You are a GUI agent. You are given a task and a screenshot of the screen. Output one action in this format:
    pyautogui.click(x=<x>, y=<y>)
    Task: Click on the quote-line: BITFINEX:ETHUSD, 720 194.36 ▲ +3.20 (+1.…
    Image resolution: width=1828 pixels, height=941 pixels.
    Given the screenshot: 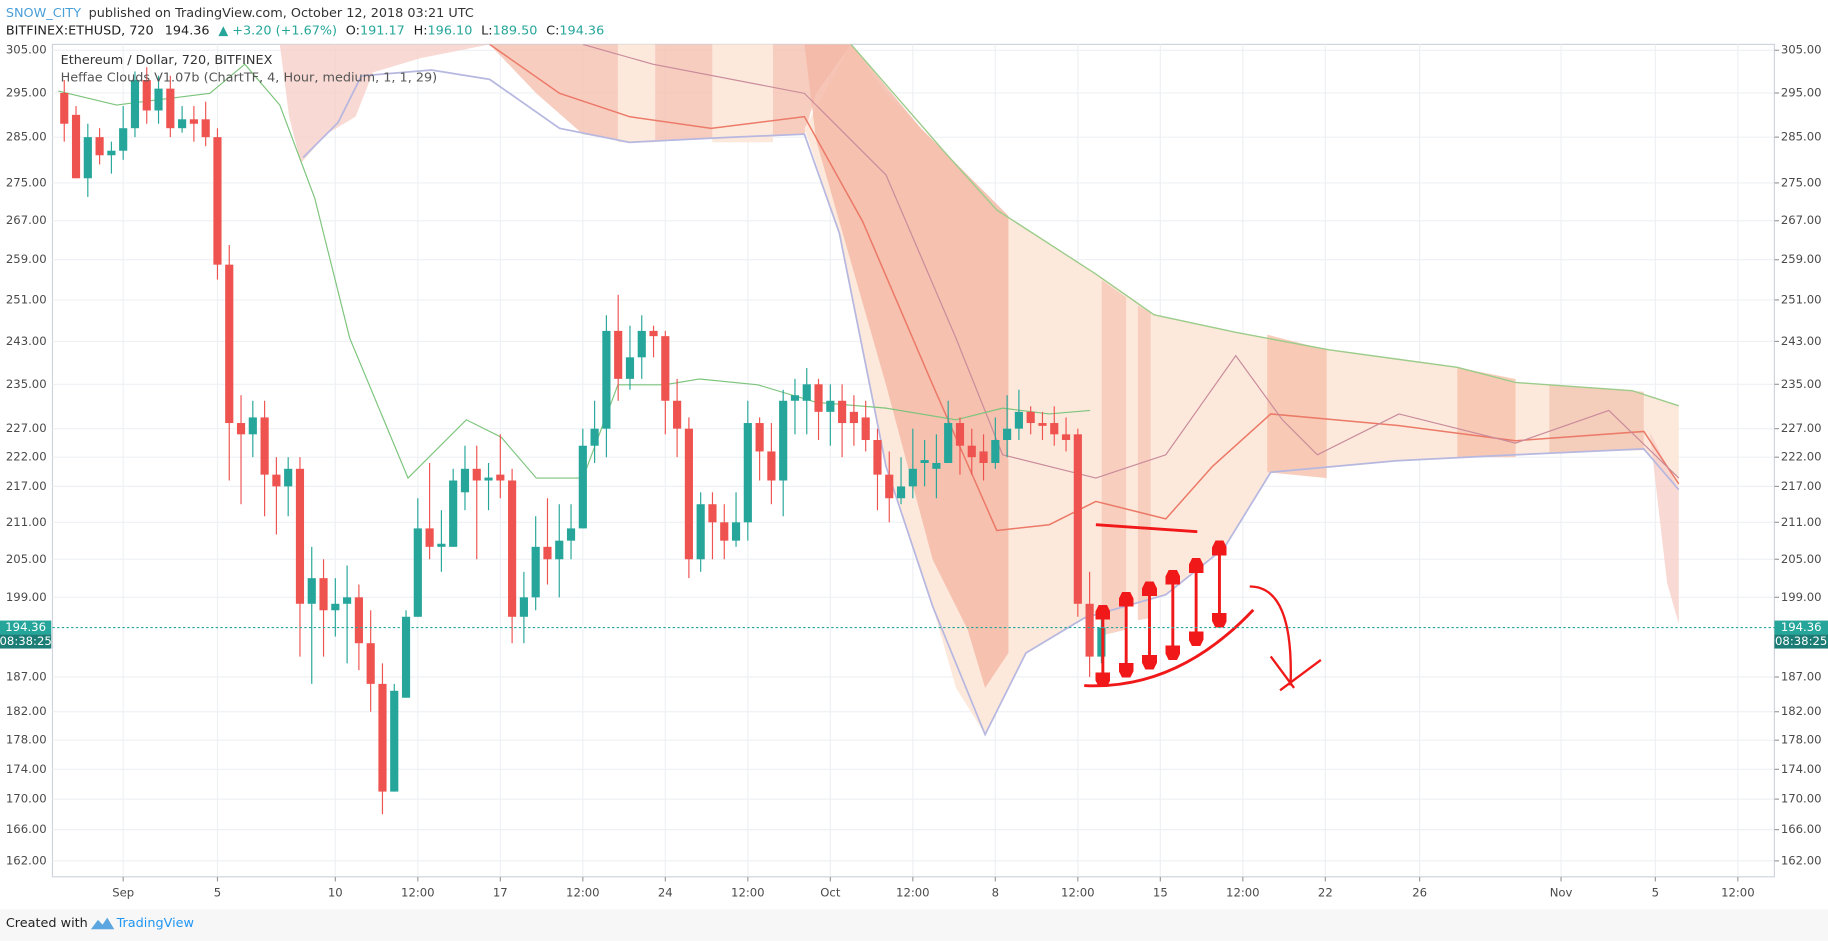 What is the action you would take?
    pyautogui.click(x=305, y=30)
    